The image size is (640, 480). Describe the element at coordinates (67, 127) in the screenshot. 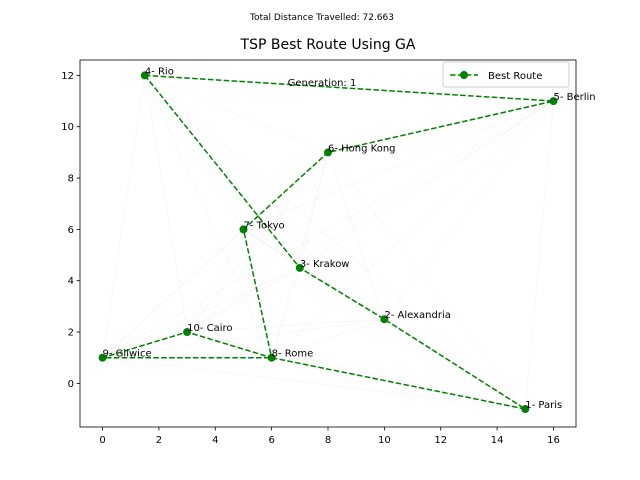

I see `y-tick-label: 10` at that location.